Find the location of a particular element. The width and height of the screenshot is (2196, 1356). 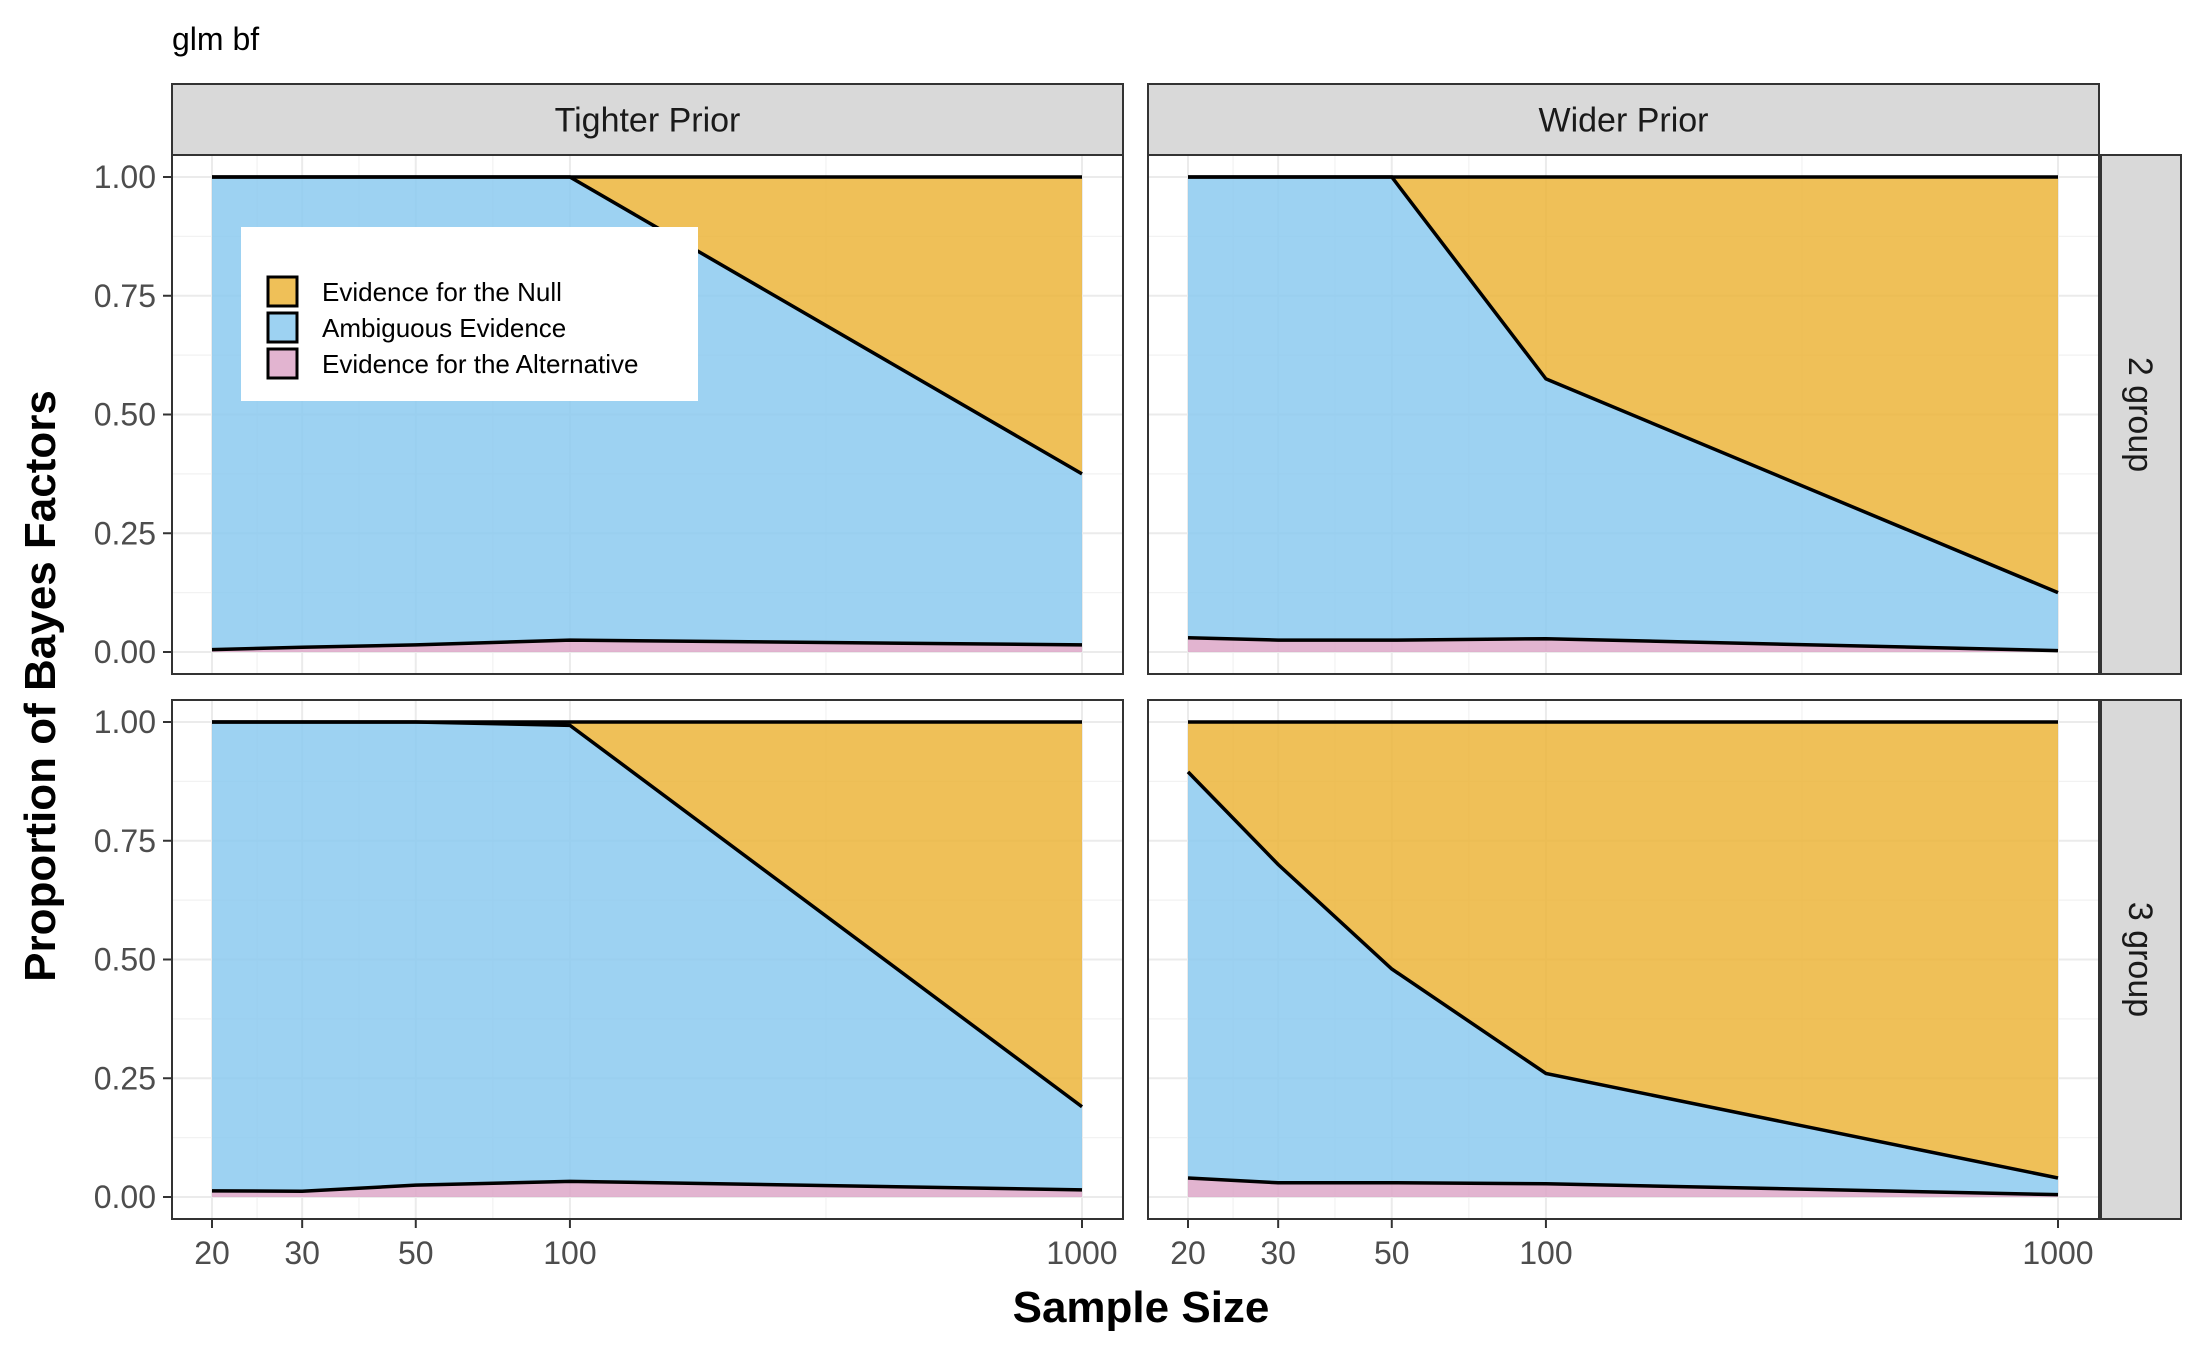

facet-row-label: 3 group is located at coordinates (2140, 959).